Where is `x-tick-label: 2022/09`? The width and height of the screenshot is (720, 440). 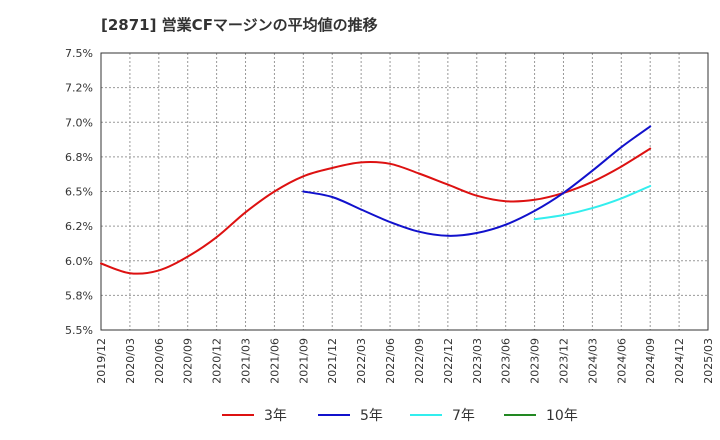
x-tick-label: 2022/09 is located at coordinates (419, 361).